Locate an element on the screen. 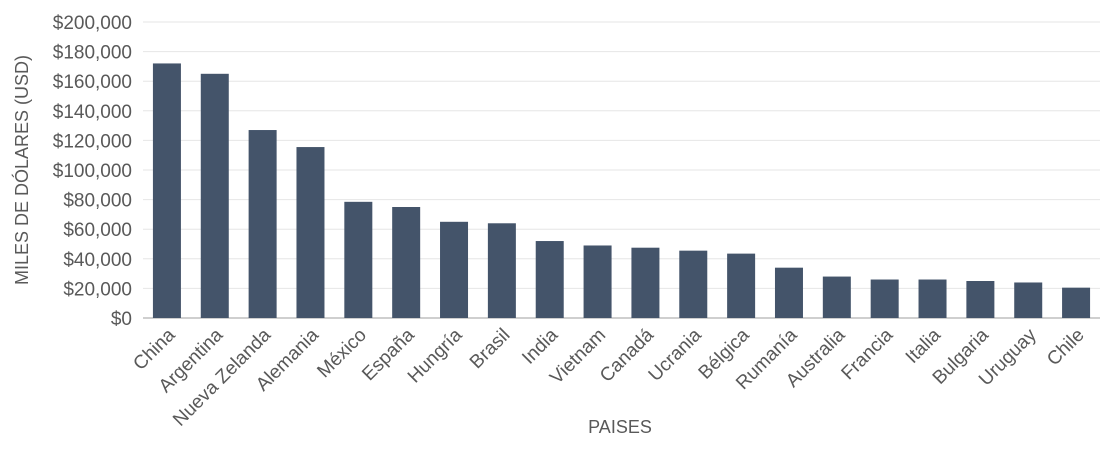  y-tick-label: $100,000 is located at coordinates (92, 171).